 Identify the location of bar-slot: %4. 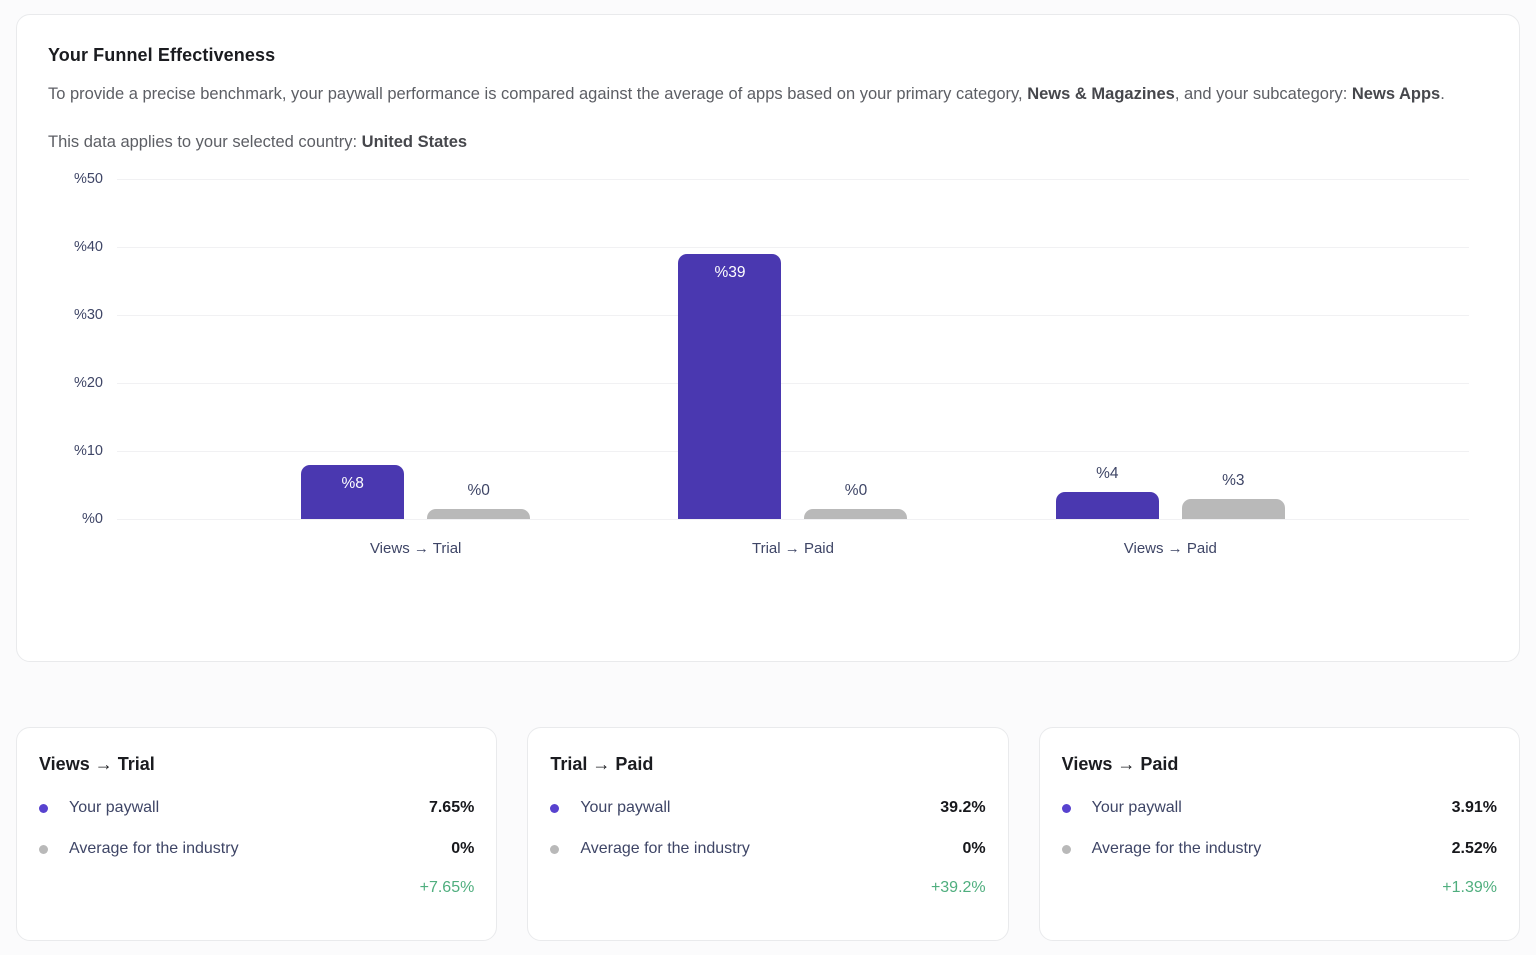
(1107, 349).